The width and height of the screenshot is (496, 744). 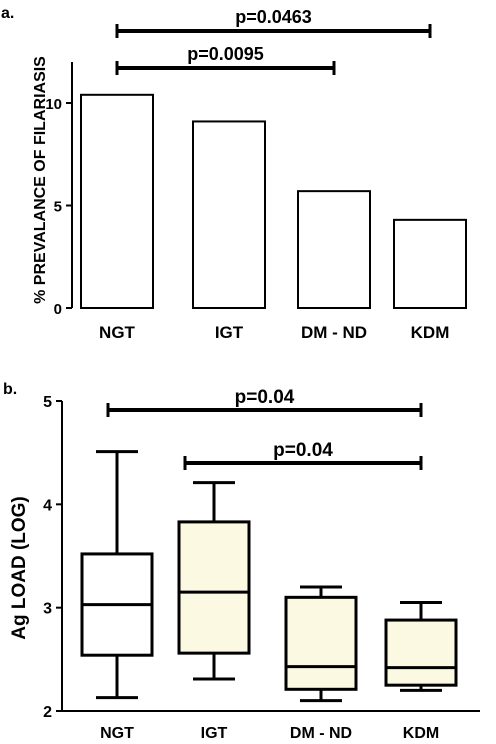 What do you see at coordinates (214, 733) in the screenshot?
I see `panel-b-x-tick-label: IGT` at bounding box center [214, 733].